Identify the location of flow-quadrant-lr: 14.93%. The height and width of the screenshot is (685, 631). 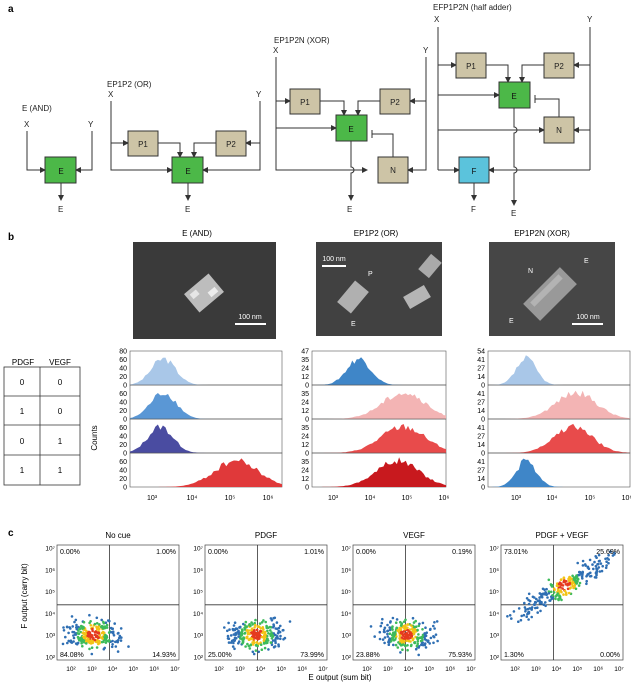
(164, 655).